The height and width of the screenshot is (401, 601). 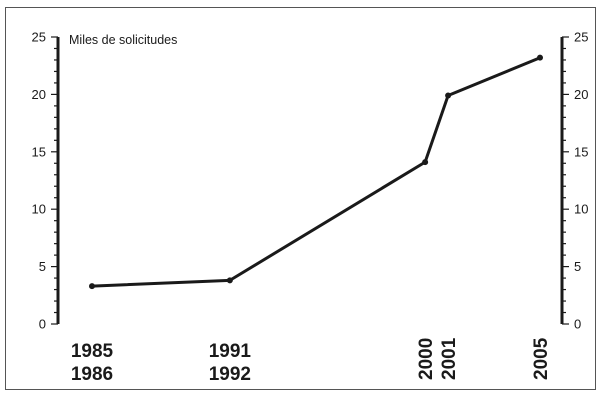 What do you see at coordinates (577, 324) in the screenshot?
I see `right-tick-label: 0` at bounding box center [577, 324].